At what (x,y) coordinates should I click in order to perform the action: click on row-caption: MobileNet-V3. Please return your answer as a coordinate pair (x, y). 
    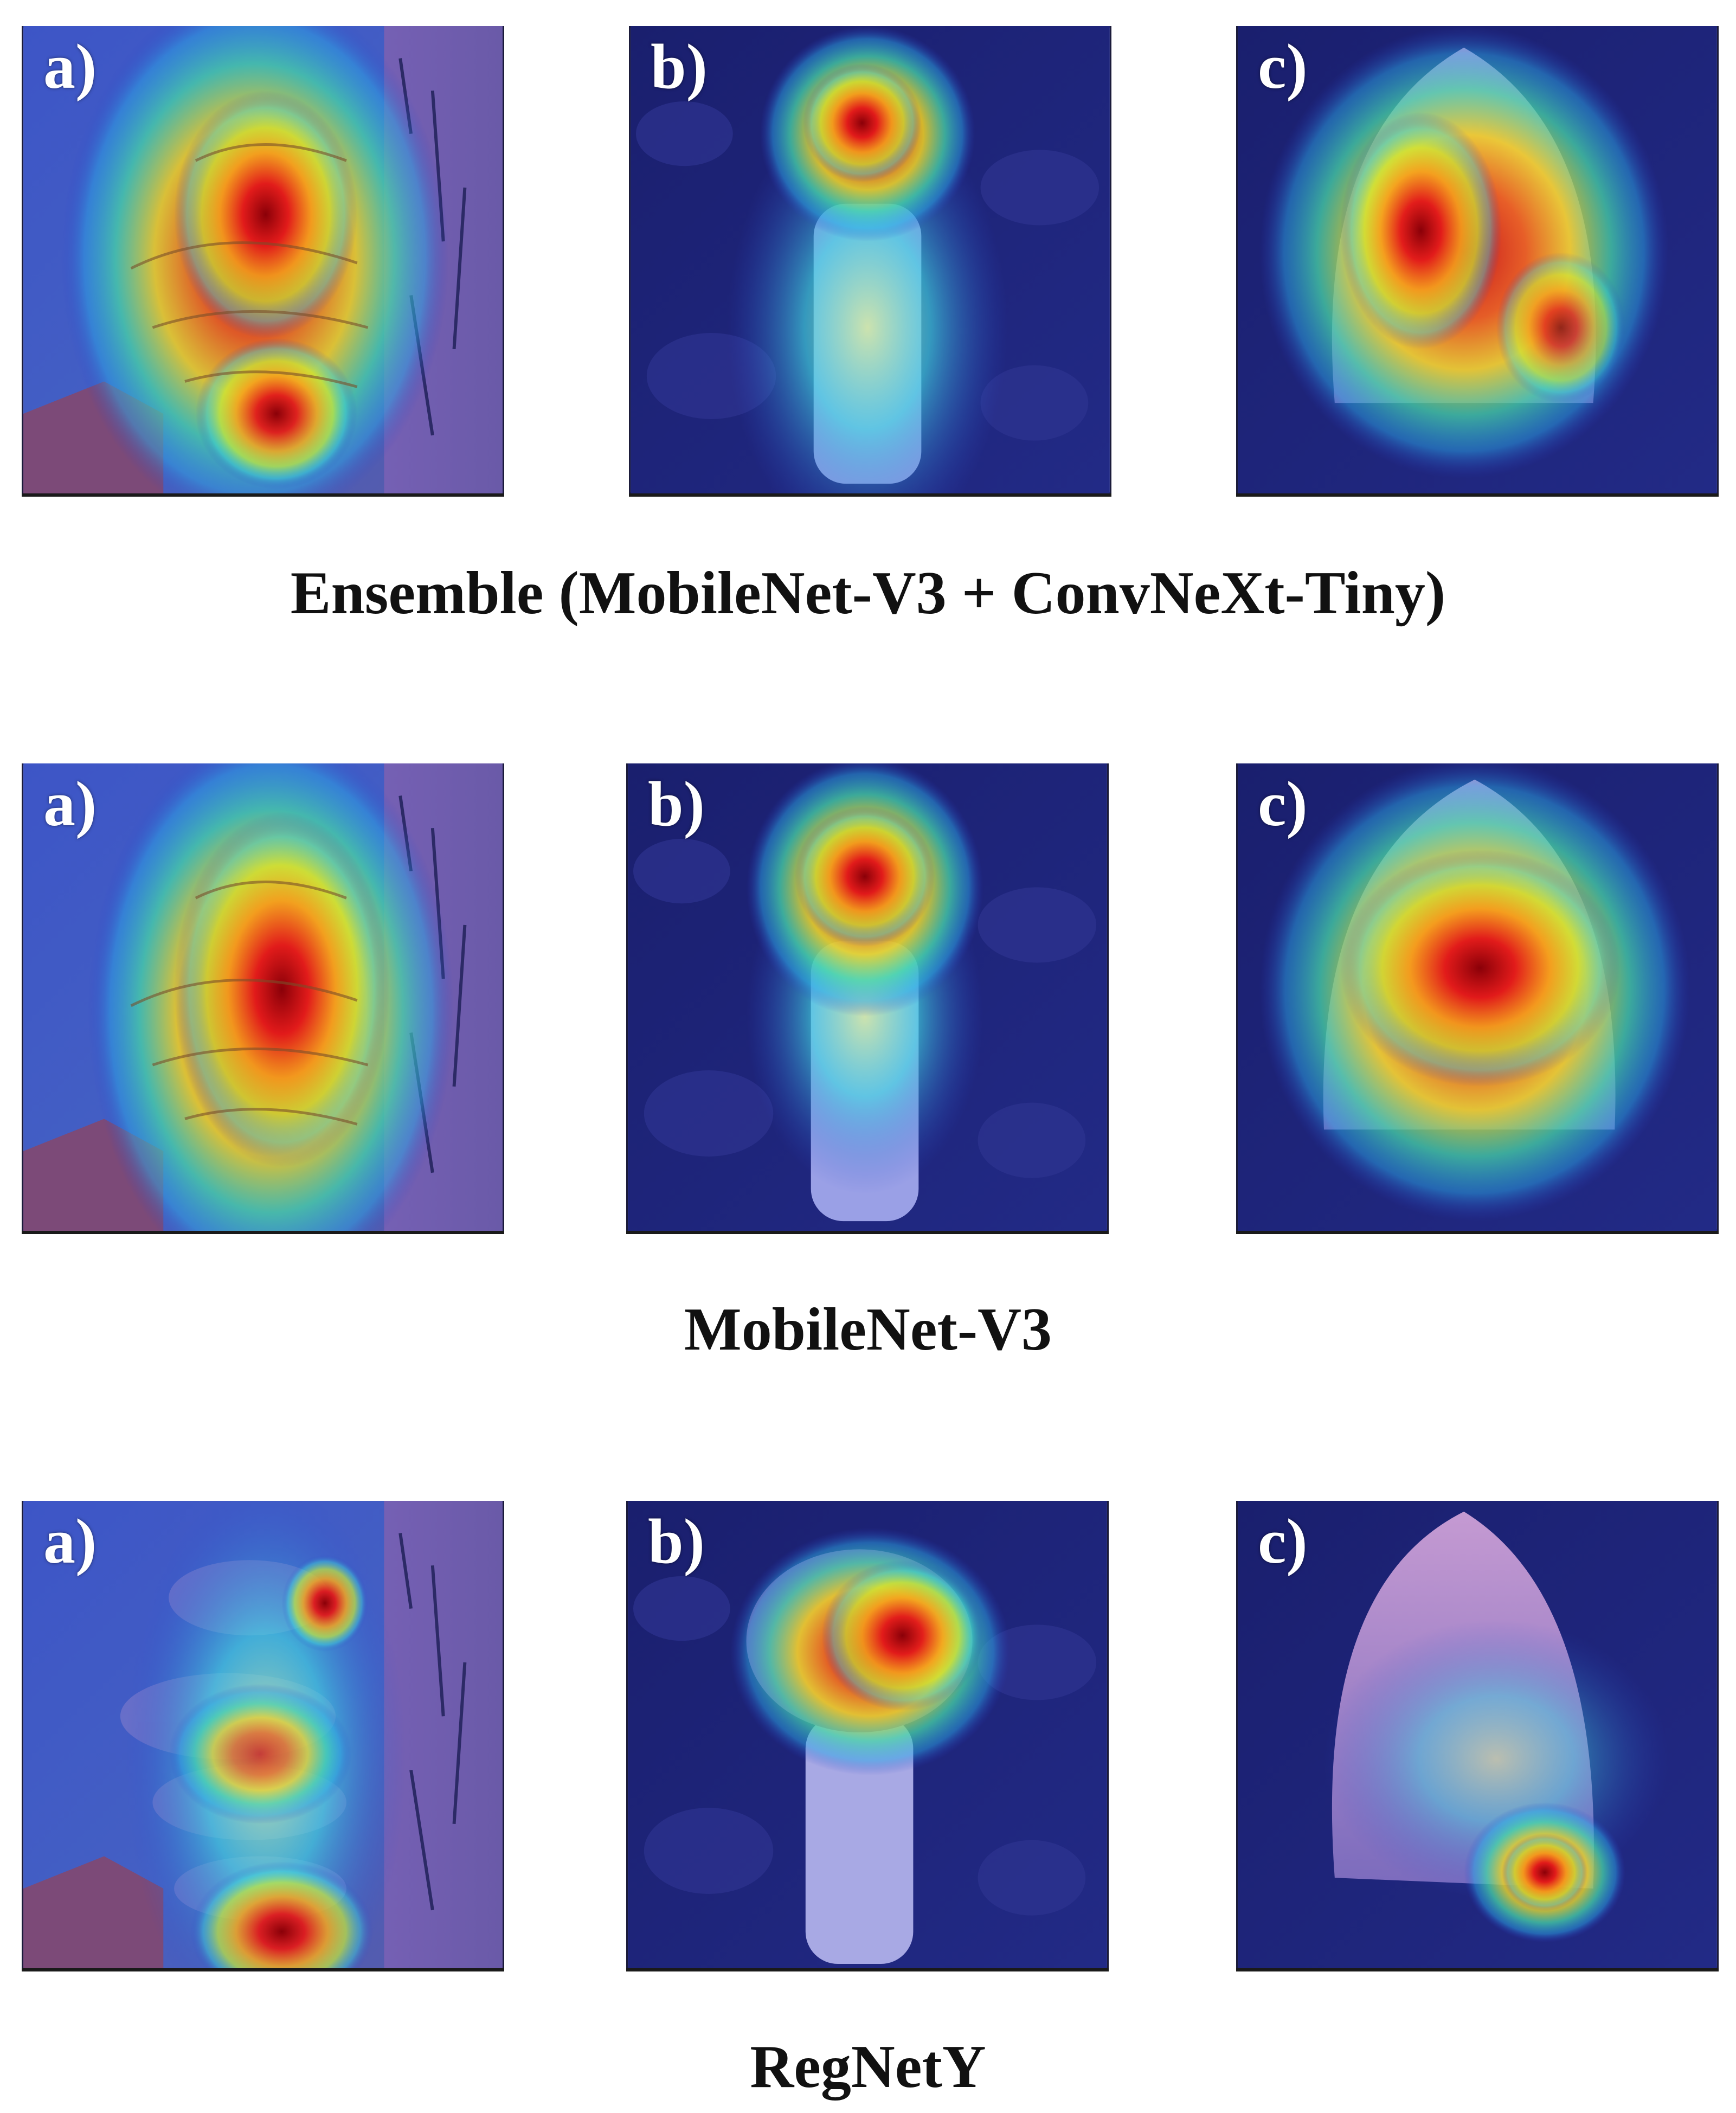
    Looking at the image, I should click on (868, 1329).